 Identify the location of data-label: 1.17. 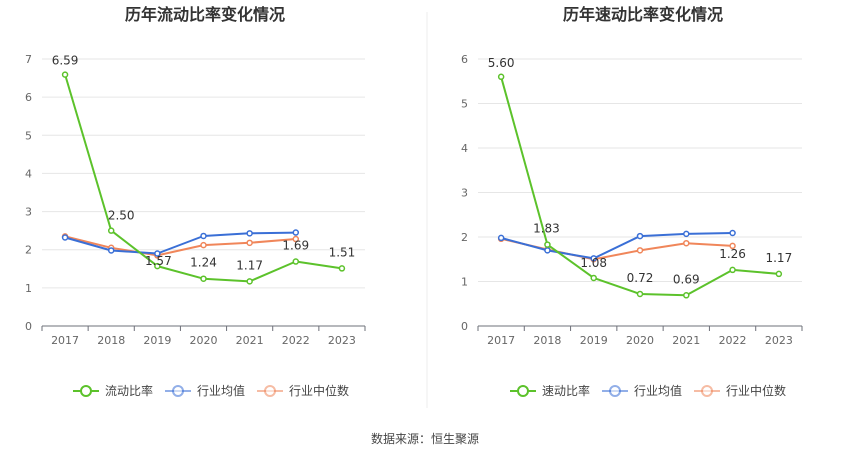
(249, 265).